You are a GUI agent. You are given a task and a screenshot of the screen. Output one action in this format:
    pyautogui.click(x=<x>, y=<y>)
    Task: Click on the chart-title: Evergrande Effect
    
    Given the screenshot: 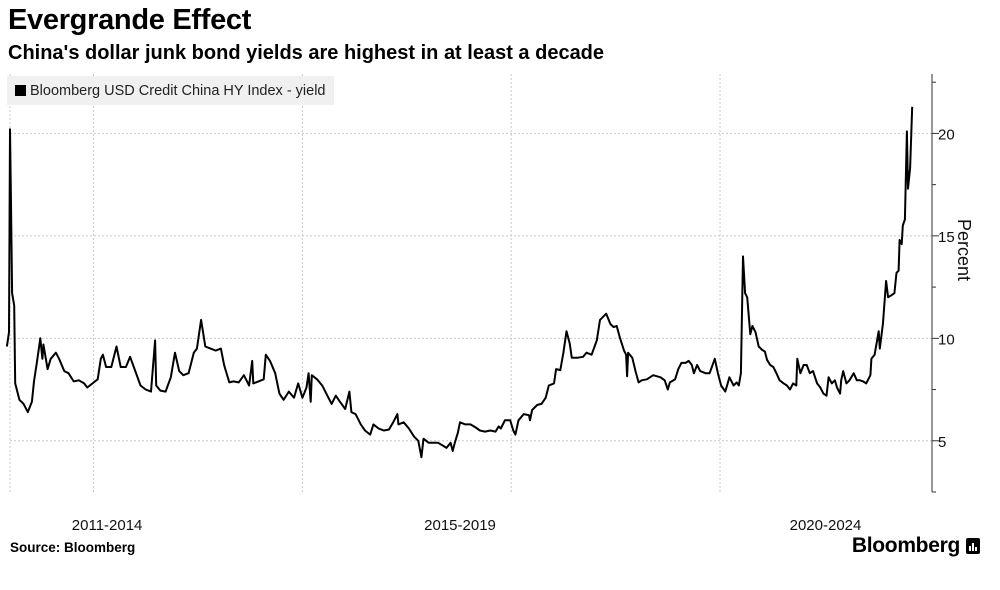 What is the action you would take?
    pyautogui.click(x=130, y=20)
    